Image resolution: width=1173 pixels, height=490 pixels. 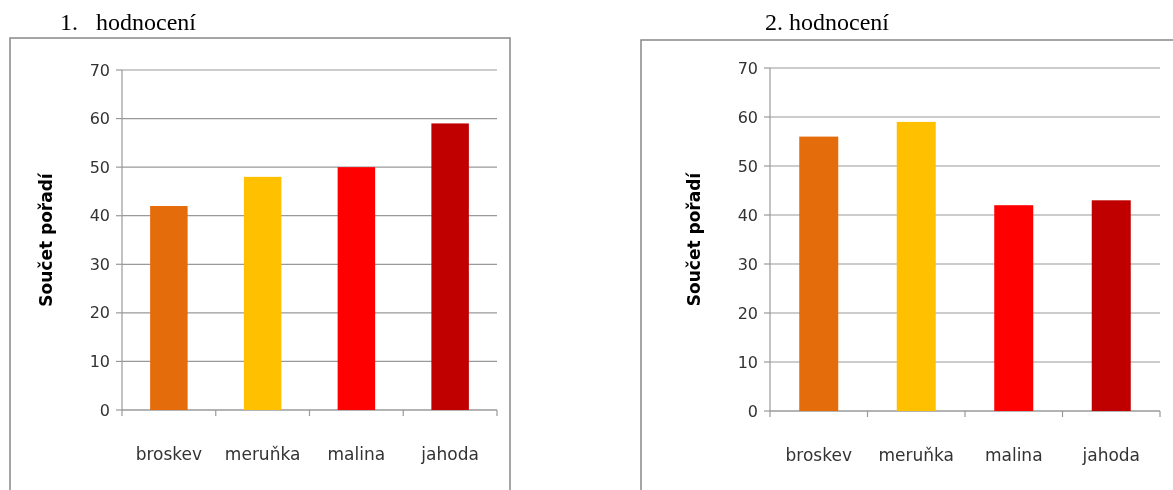 I want to click on chart-title: 2. hodnocení, so click(x=827, y=22).